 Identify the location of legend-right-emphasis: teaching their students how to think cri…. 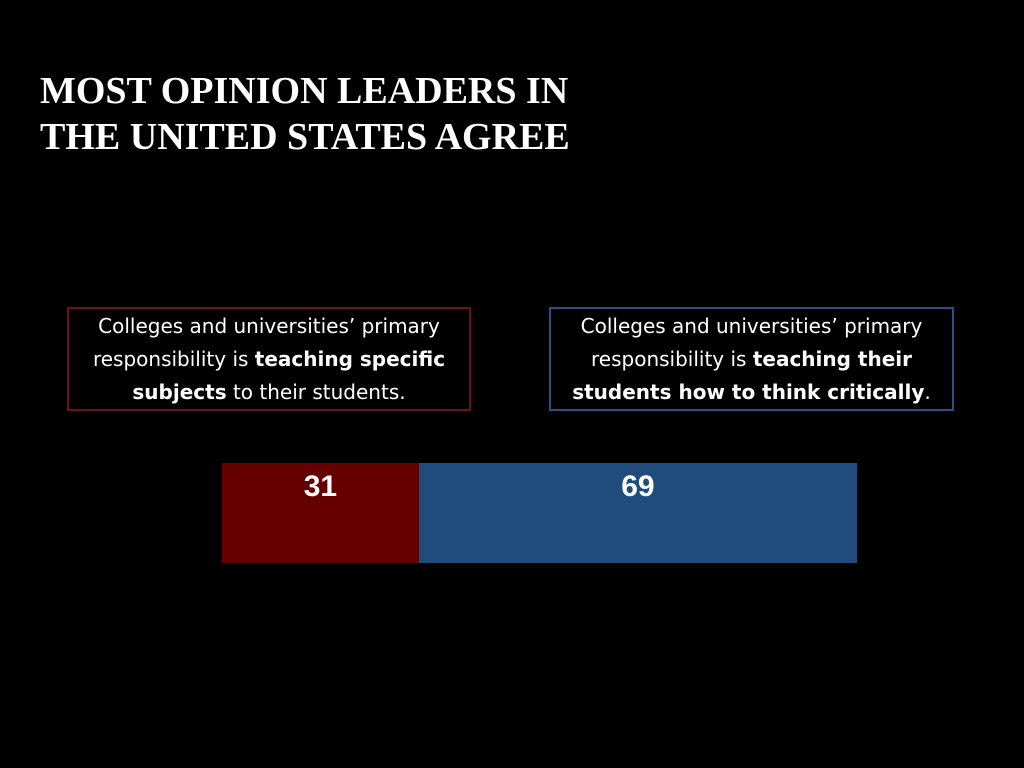
(748, 375).